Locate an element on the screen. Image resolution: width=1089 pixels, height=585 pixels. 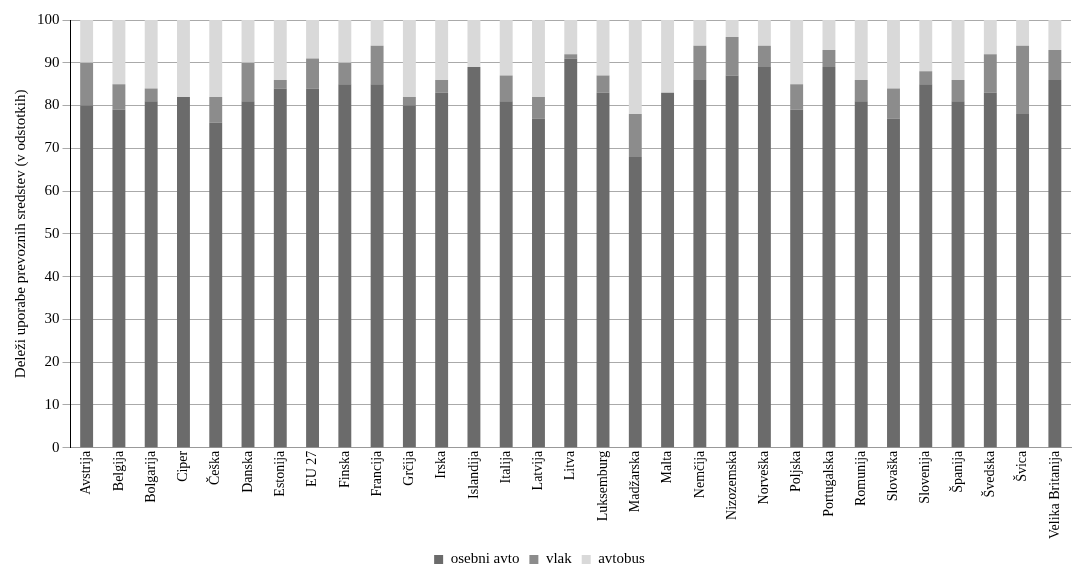
x-tick-label: Latvija is located at coordinates (538, 470).